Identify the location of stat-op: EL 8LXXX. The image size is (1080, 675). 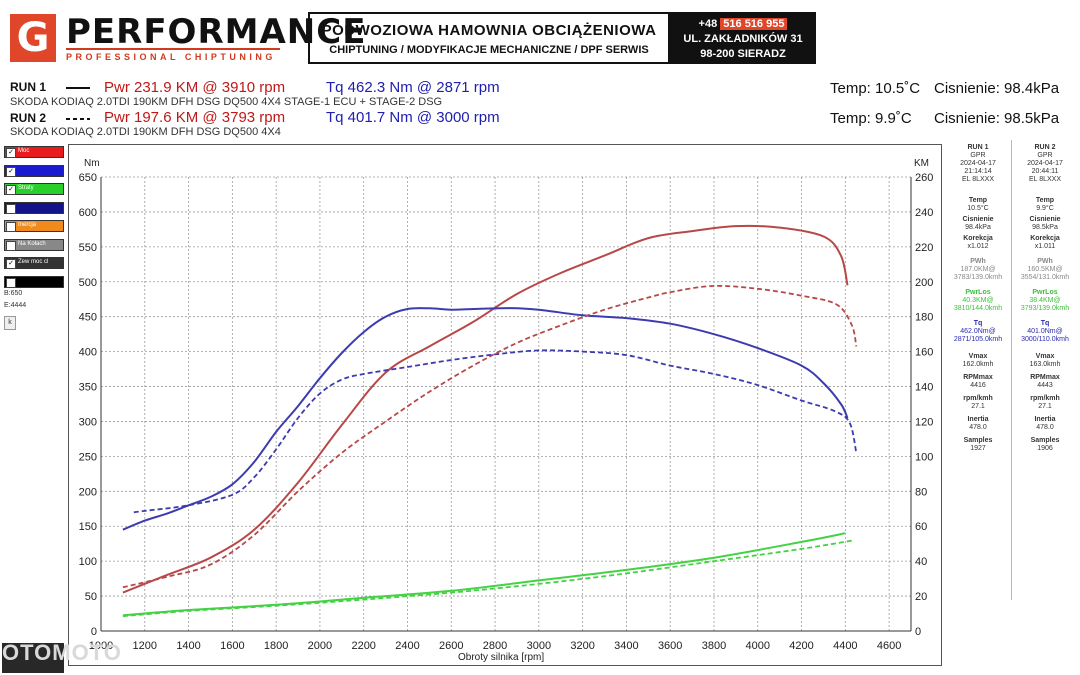
(978, 179).